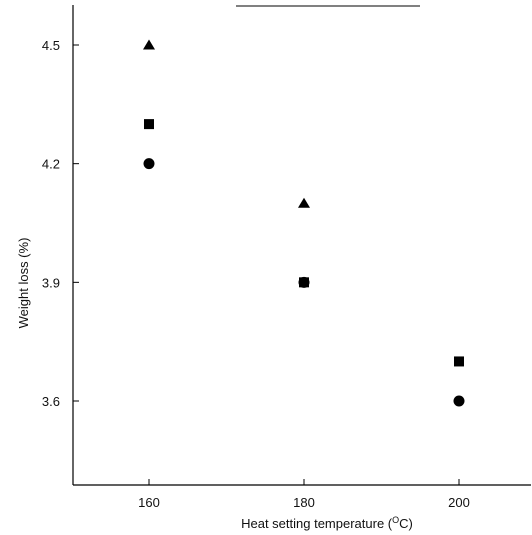 The width and height of the screenshot is (532, 535). Describe the element at coordinates (317, 523) in the screenshot. I see `x-axis-label-text: Heat setting temperature (` at that location.